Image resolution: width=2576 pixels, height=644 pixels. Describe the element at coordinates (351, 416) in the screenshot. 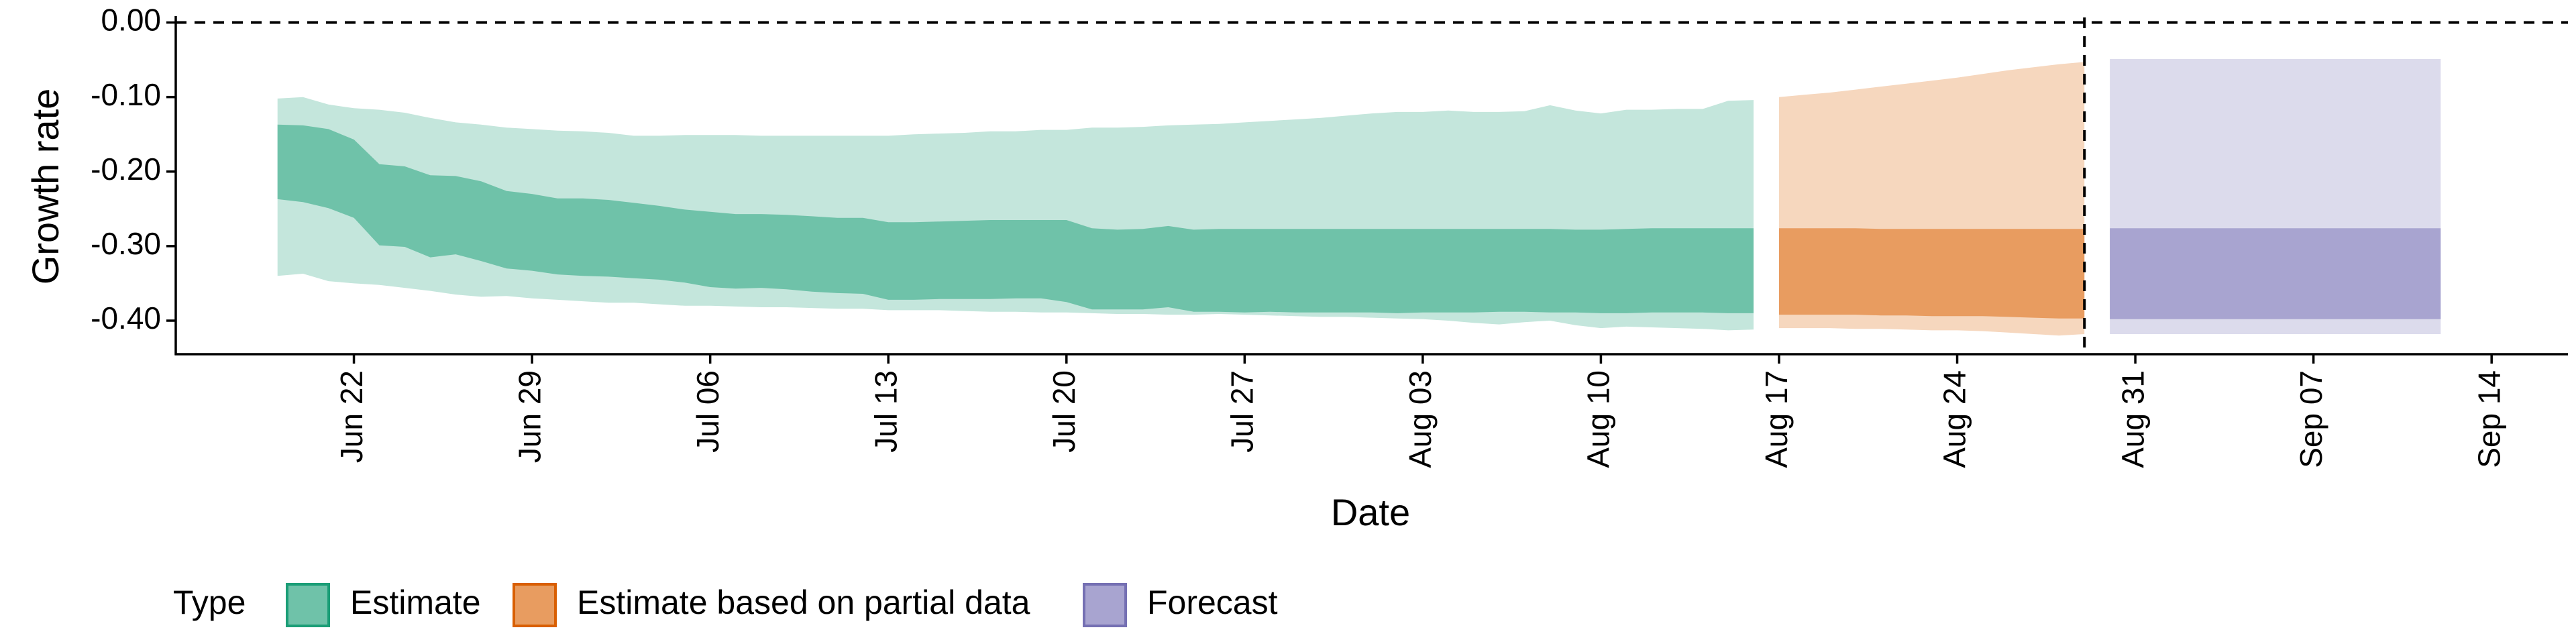

I see `x-tick-label: Jun 22` at that location.